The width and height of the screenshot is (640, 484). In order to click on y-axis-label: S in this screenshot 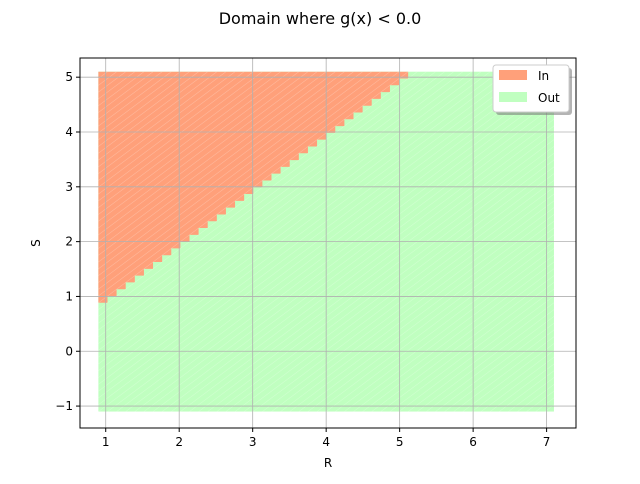, I will do `click(36, 243)`.